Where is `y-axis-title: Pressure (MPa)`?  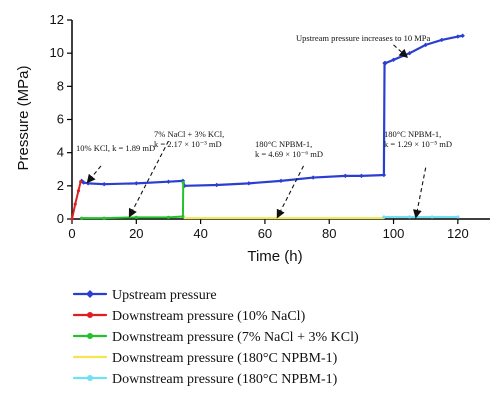
y-axis-title: Pressure (MPa) is located at coordinates (23, 117).